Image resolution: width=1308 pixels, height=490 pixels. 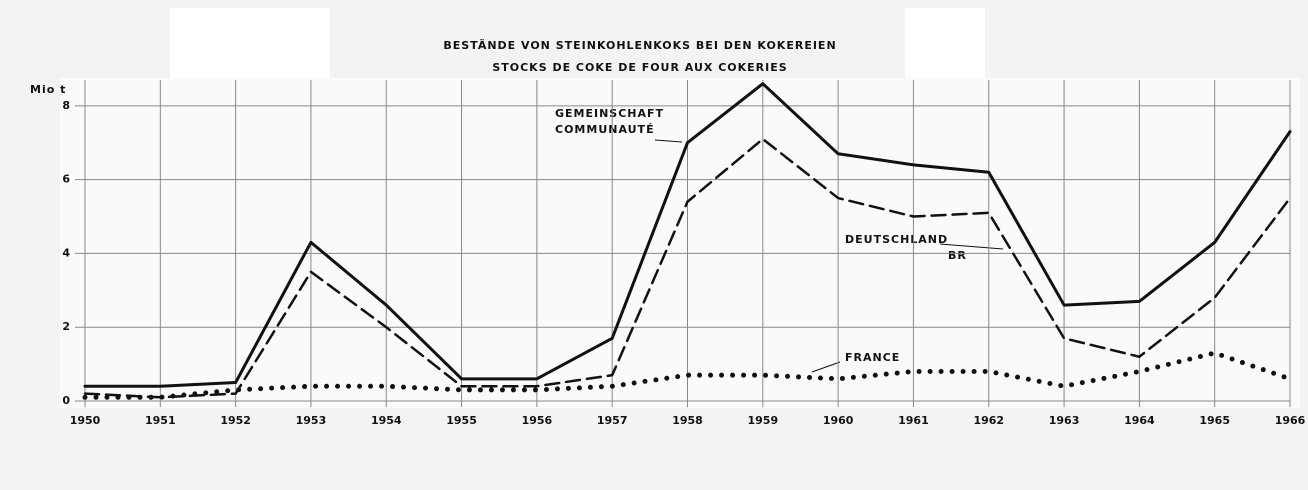 I want to click on y-tick-label: 0, so click(x=66, y=400).